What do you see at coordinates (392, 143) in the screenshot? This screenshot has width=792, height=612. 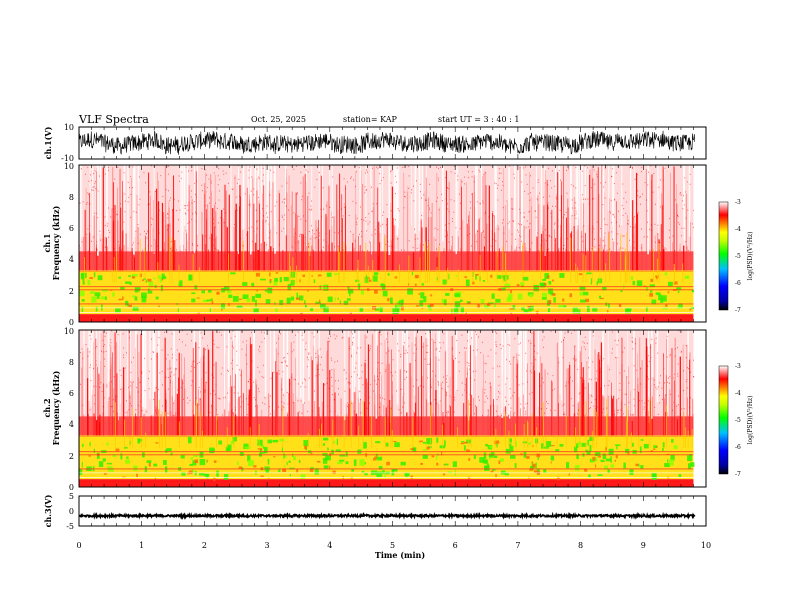 I see `ch1-x-ticks` at bounding box center [392, 143].